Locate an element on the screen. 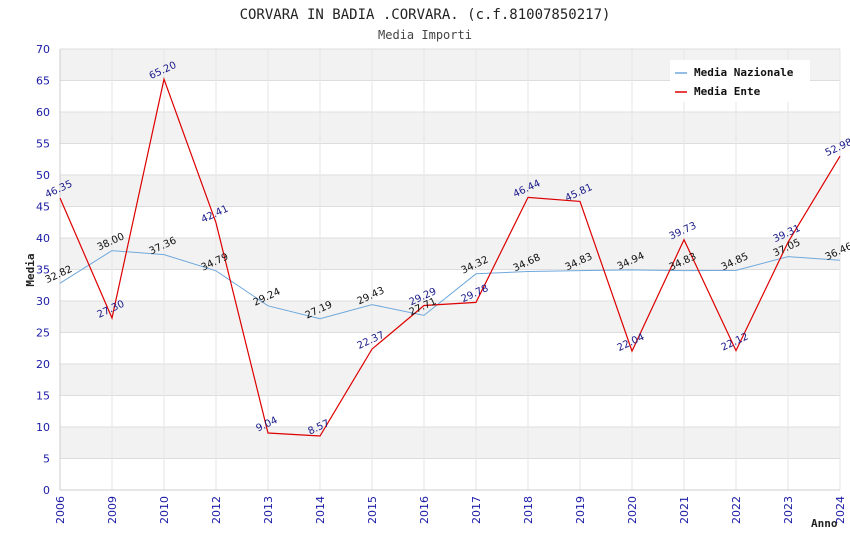 The image size is (850, 550). x-tick-label: 2023 is located at coordinates (788, 510).